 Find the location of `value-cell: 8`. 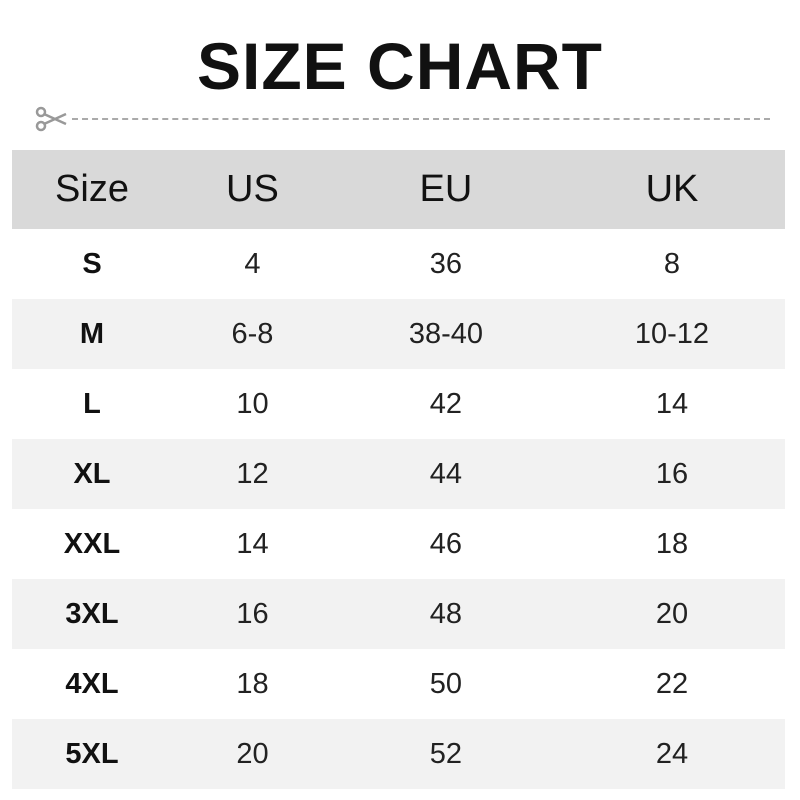

value-cell: 8 is located at coordinates (672, 263).